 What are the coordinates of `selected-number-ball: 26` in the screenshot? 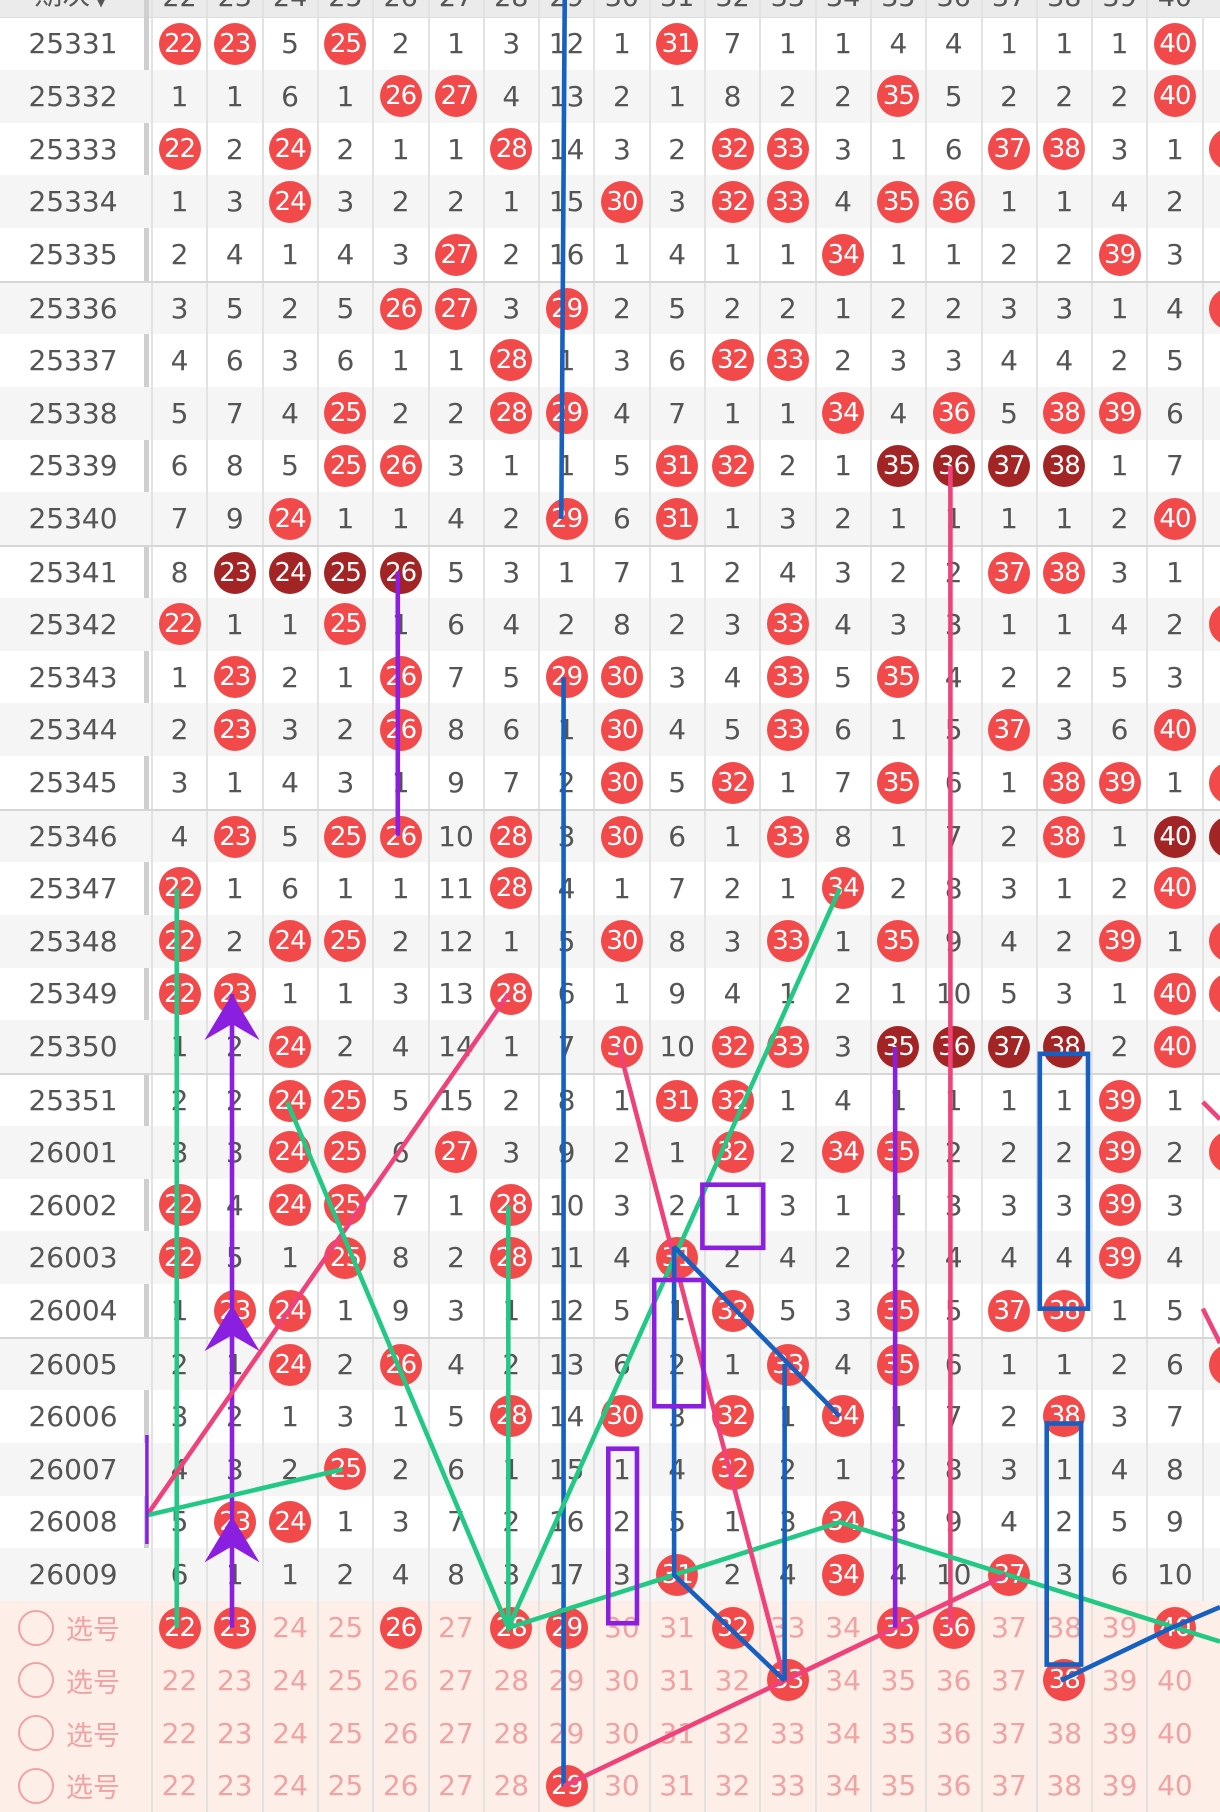 It's located at (400, 1627).